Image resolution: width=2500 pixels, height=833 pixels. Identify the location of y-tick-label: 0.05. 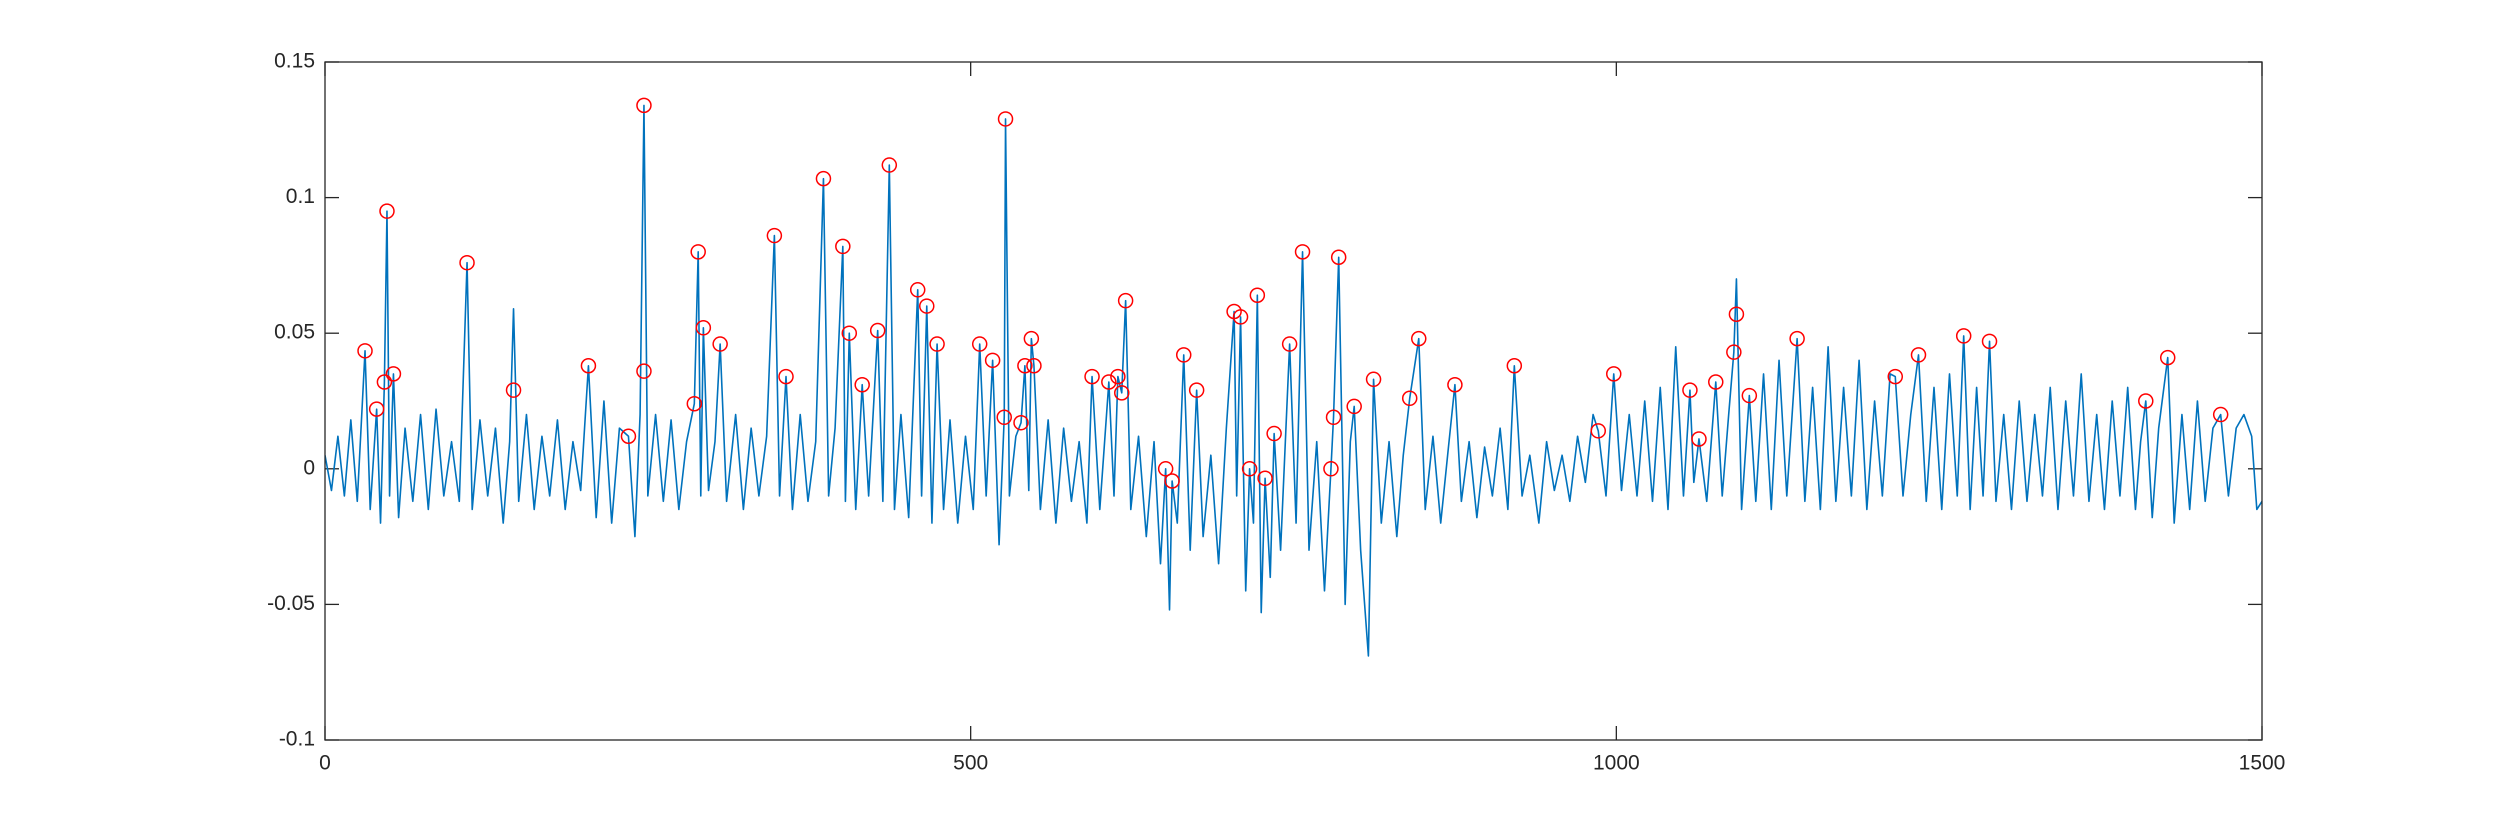
(294, 332).